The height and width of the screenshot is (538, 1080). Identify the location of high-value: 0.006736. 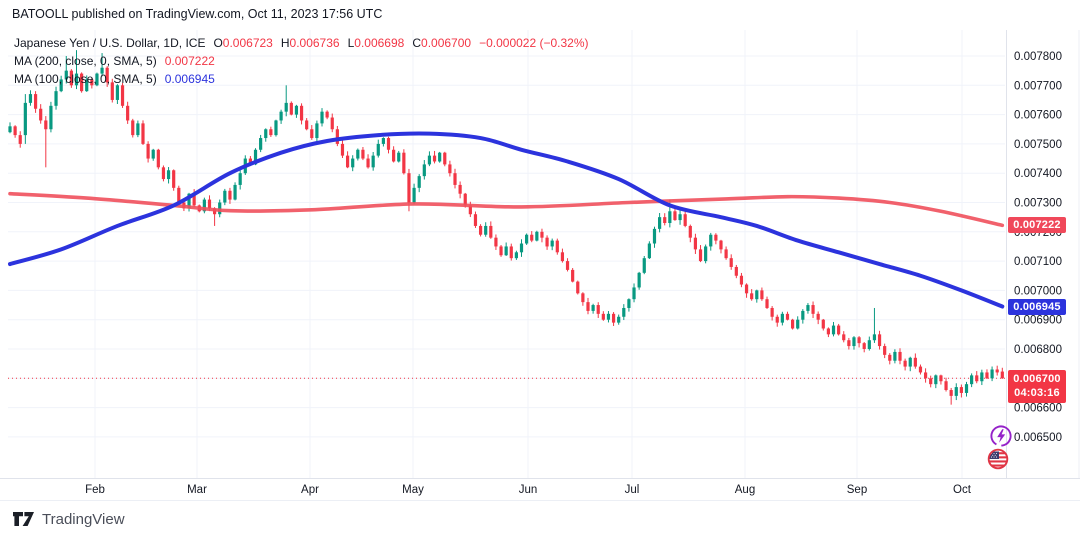
(314, 43).